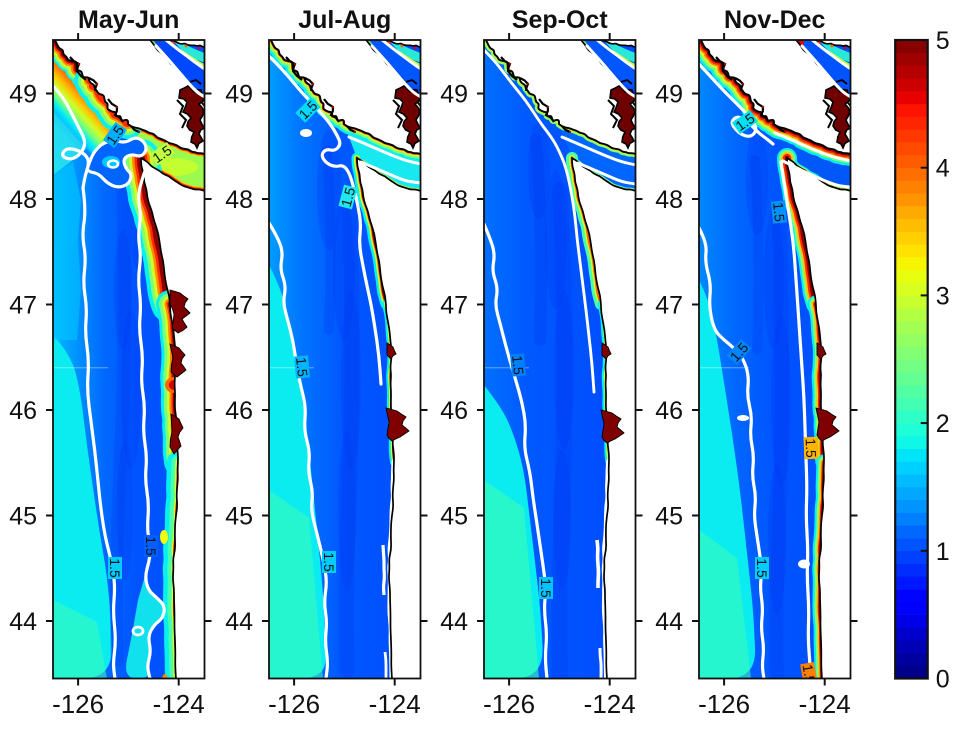 This screenshot has height=731, width=958. I want to click on svg-text: 5, so click(943, 41).